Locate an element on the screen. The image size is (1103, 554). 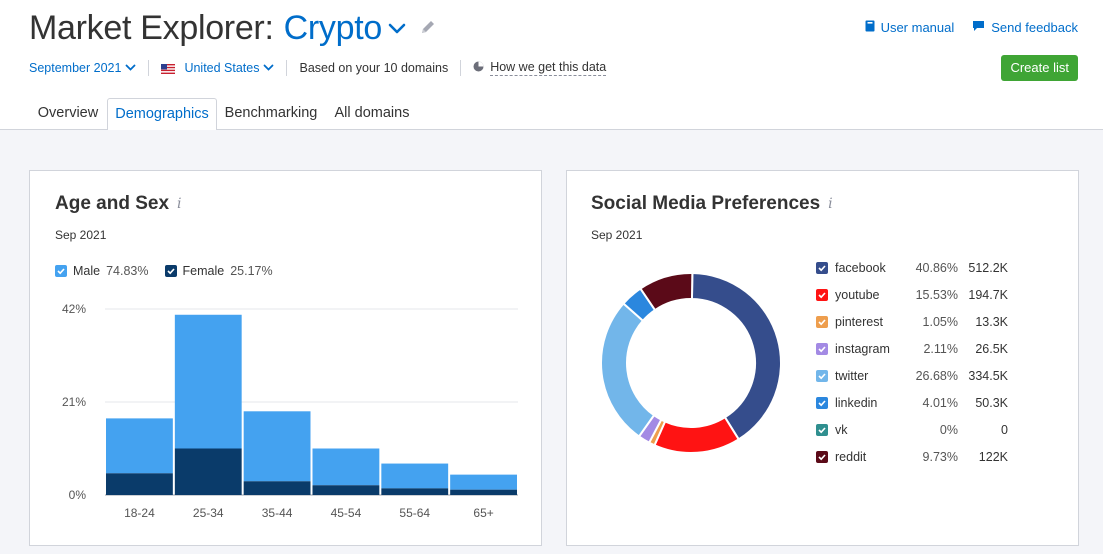
social-network-name: reddit is located at coordinates (851, 457).